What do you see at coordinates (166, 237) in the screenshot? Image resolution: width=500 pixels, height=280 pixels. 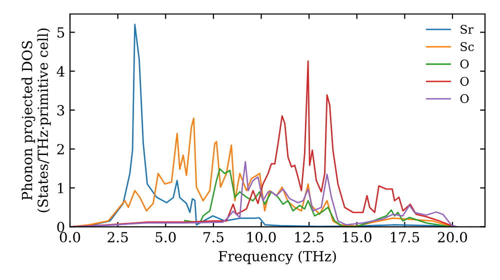 I see `x-tick-label: 5.0` at bounding box center [166, 237].